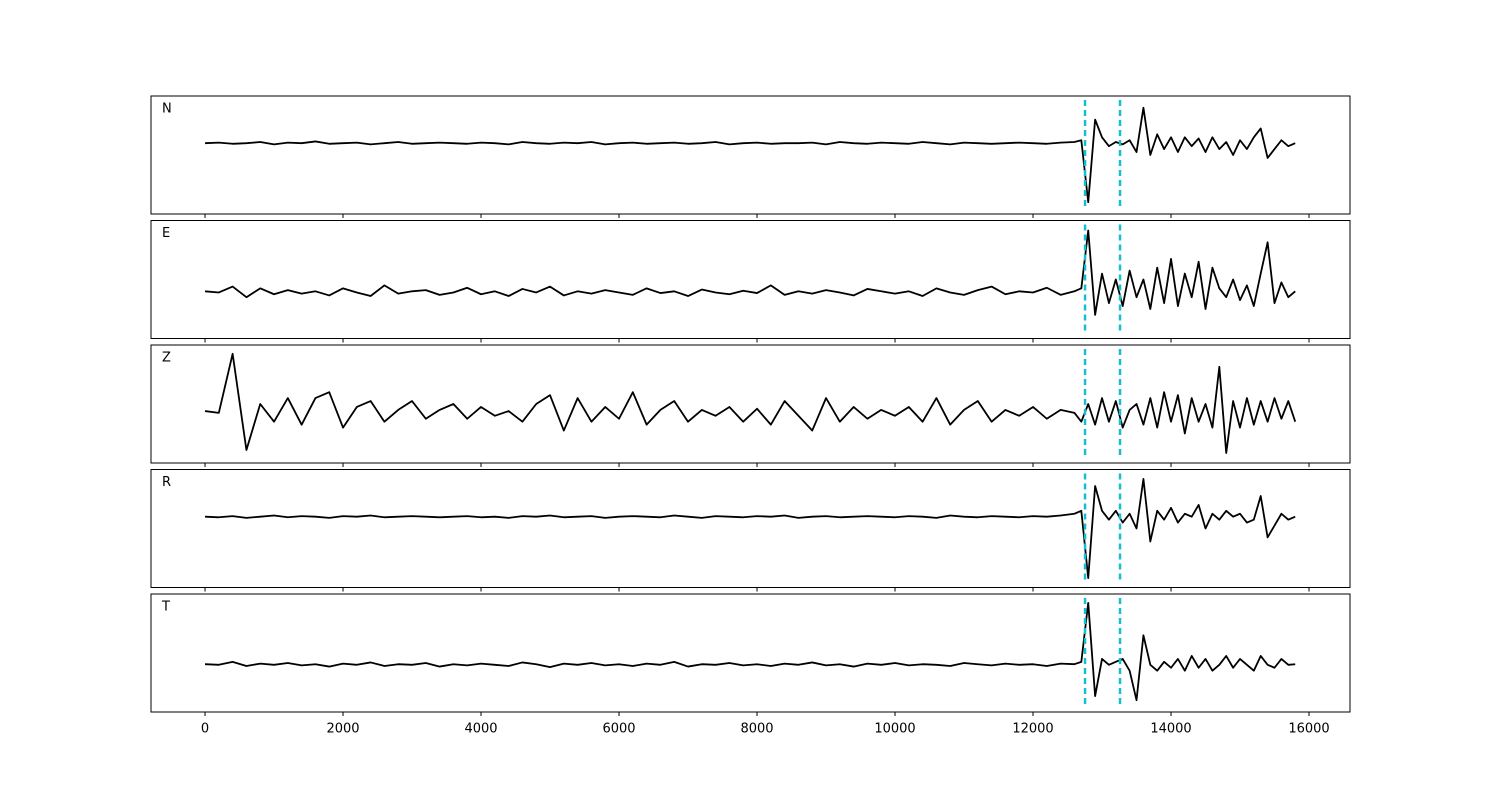 This screenshot has width=1500, height=800. I want to click on x-tick-label: 12000, so click(1032, 729).